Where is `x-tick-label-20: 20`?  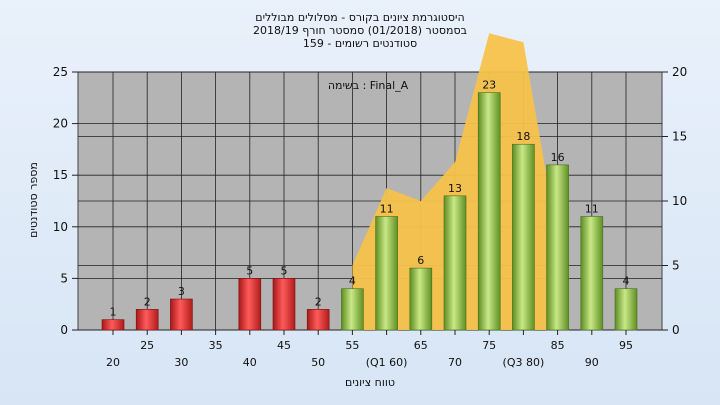
x-tick-label-20: 20 is located at coordinates (113, 362).